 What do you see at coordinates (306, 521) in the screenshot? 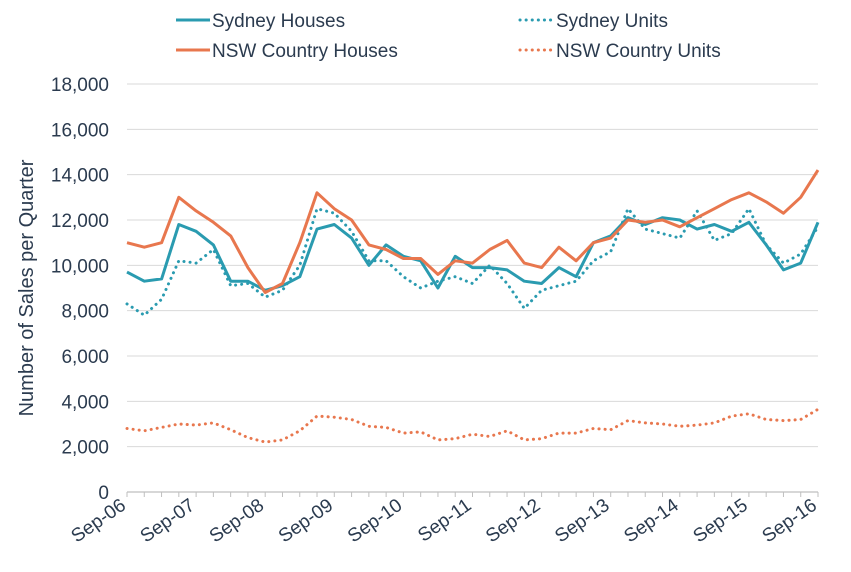
I see `x-tick-label: Sep-09` at bounding box center [306, 521].